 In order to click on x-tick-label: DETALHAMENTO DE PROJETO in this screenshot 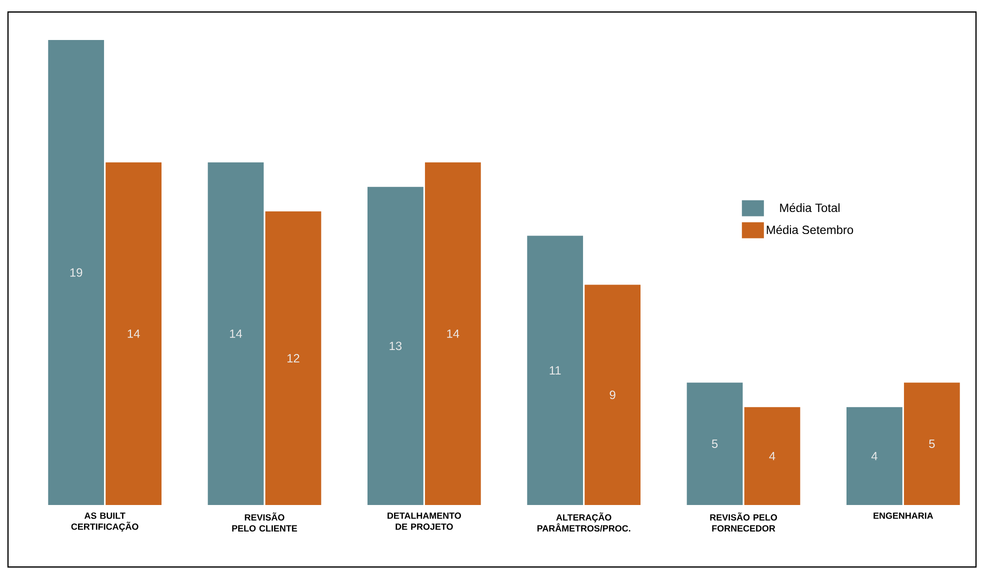, I will do `click(424, 521)`.